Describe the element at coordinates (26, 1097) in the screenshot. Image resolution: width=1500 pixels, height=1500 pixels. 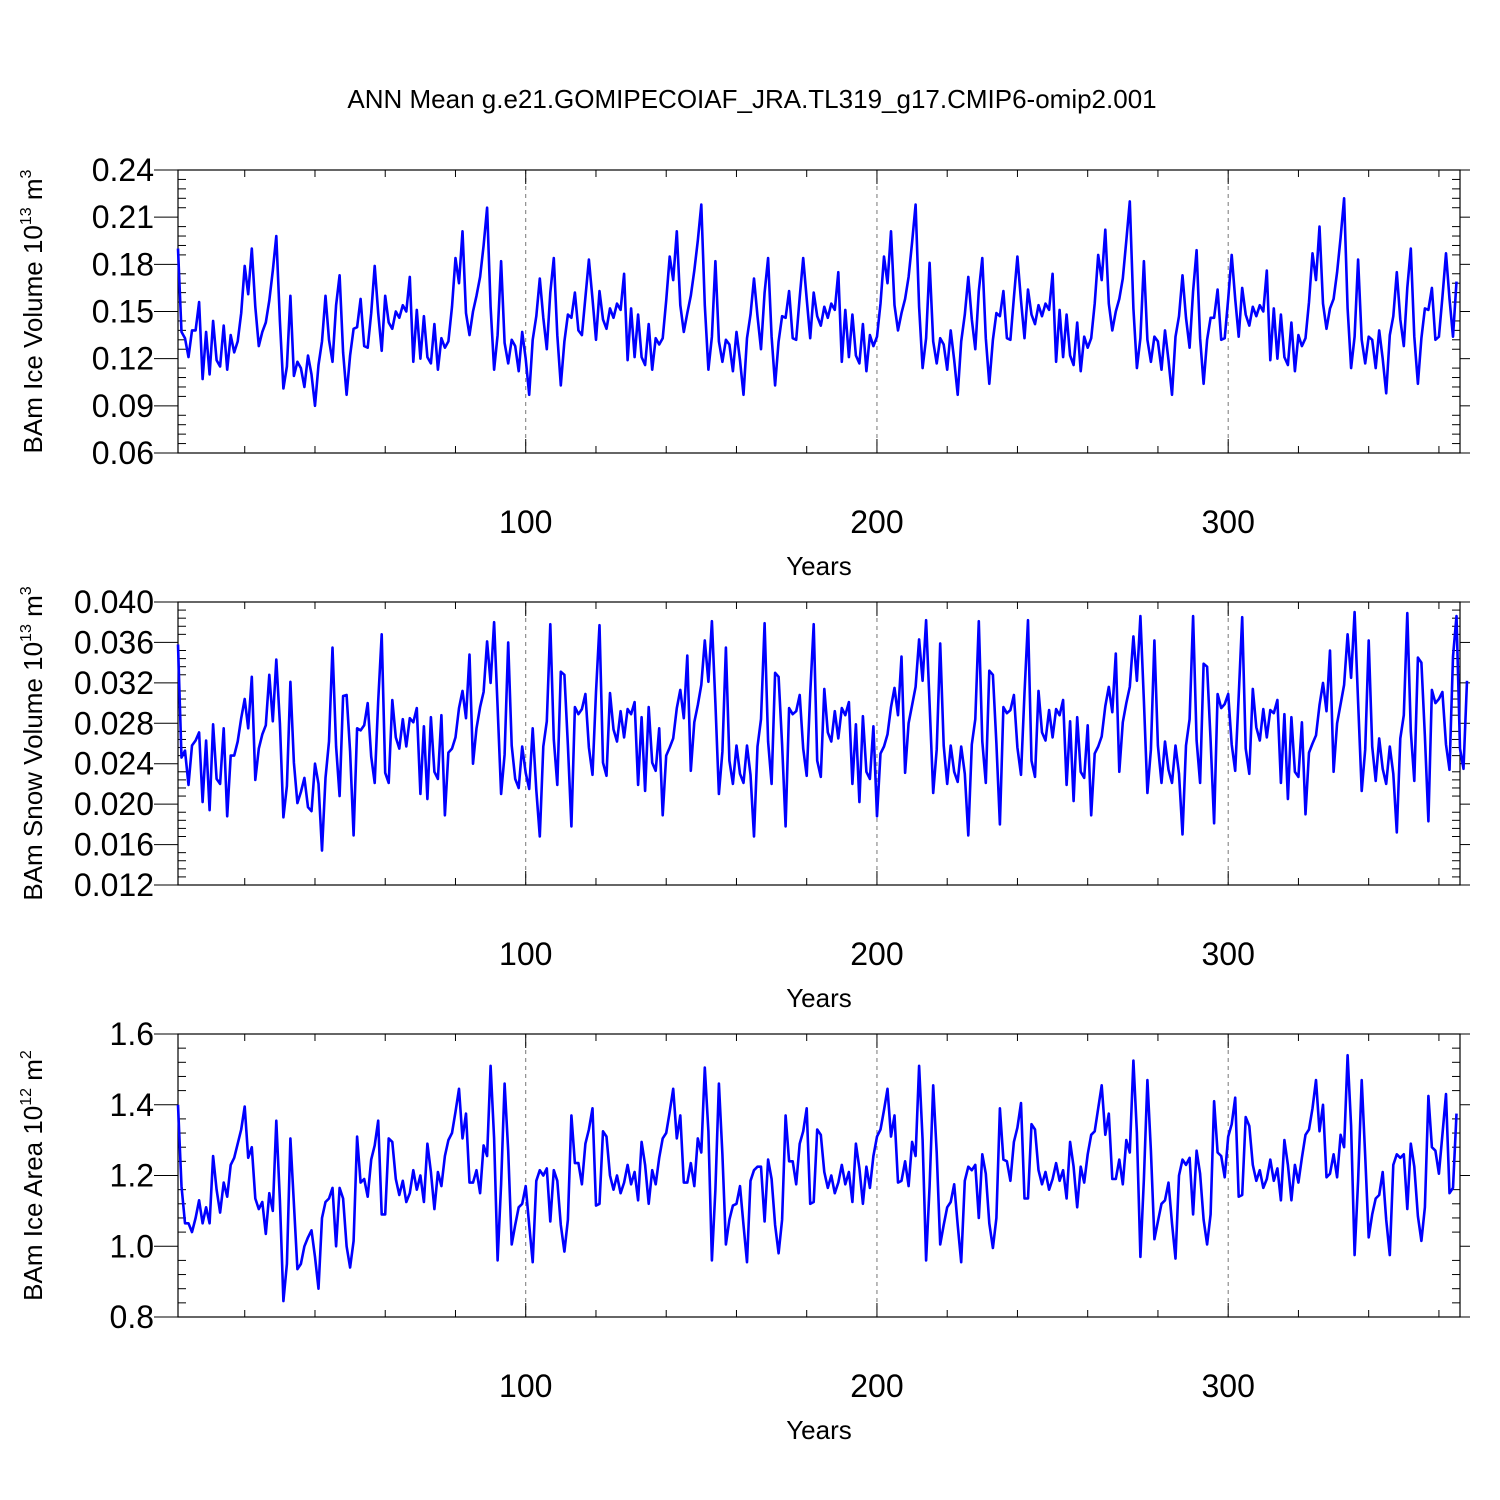
I see `y-axis-label-exponent: 12` at that location.